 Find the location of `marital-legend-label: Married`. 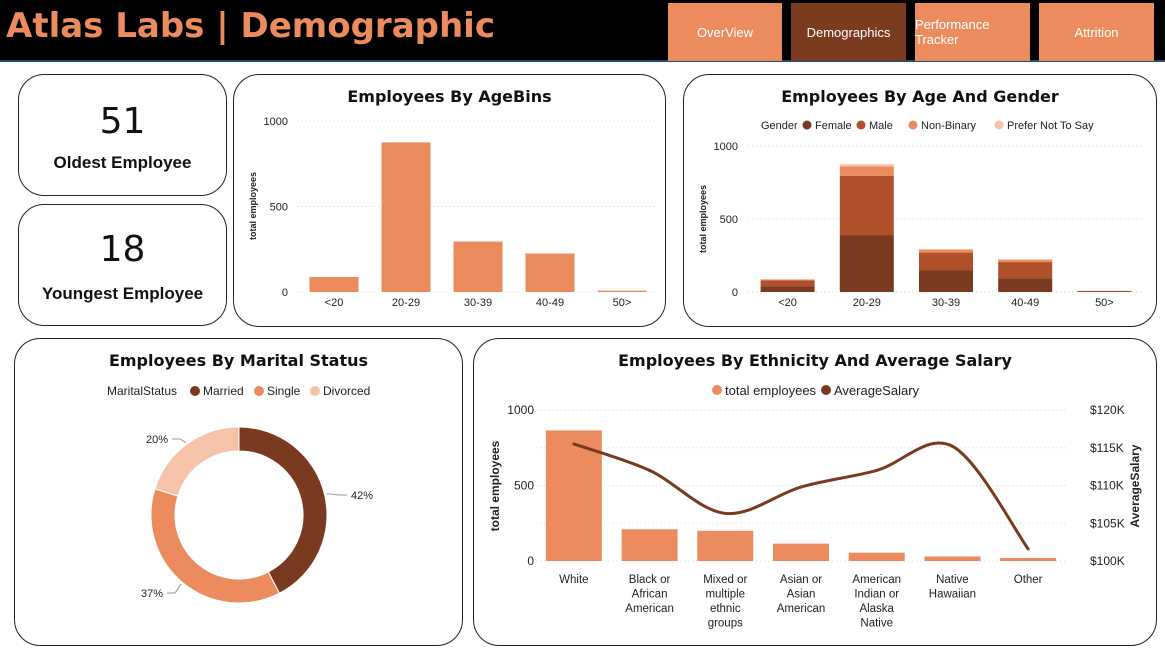

marital-legend-label: Married is located at coordinates (223, 391).